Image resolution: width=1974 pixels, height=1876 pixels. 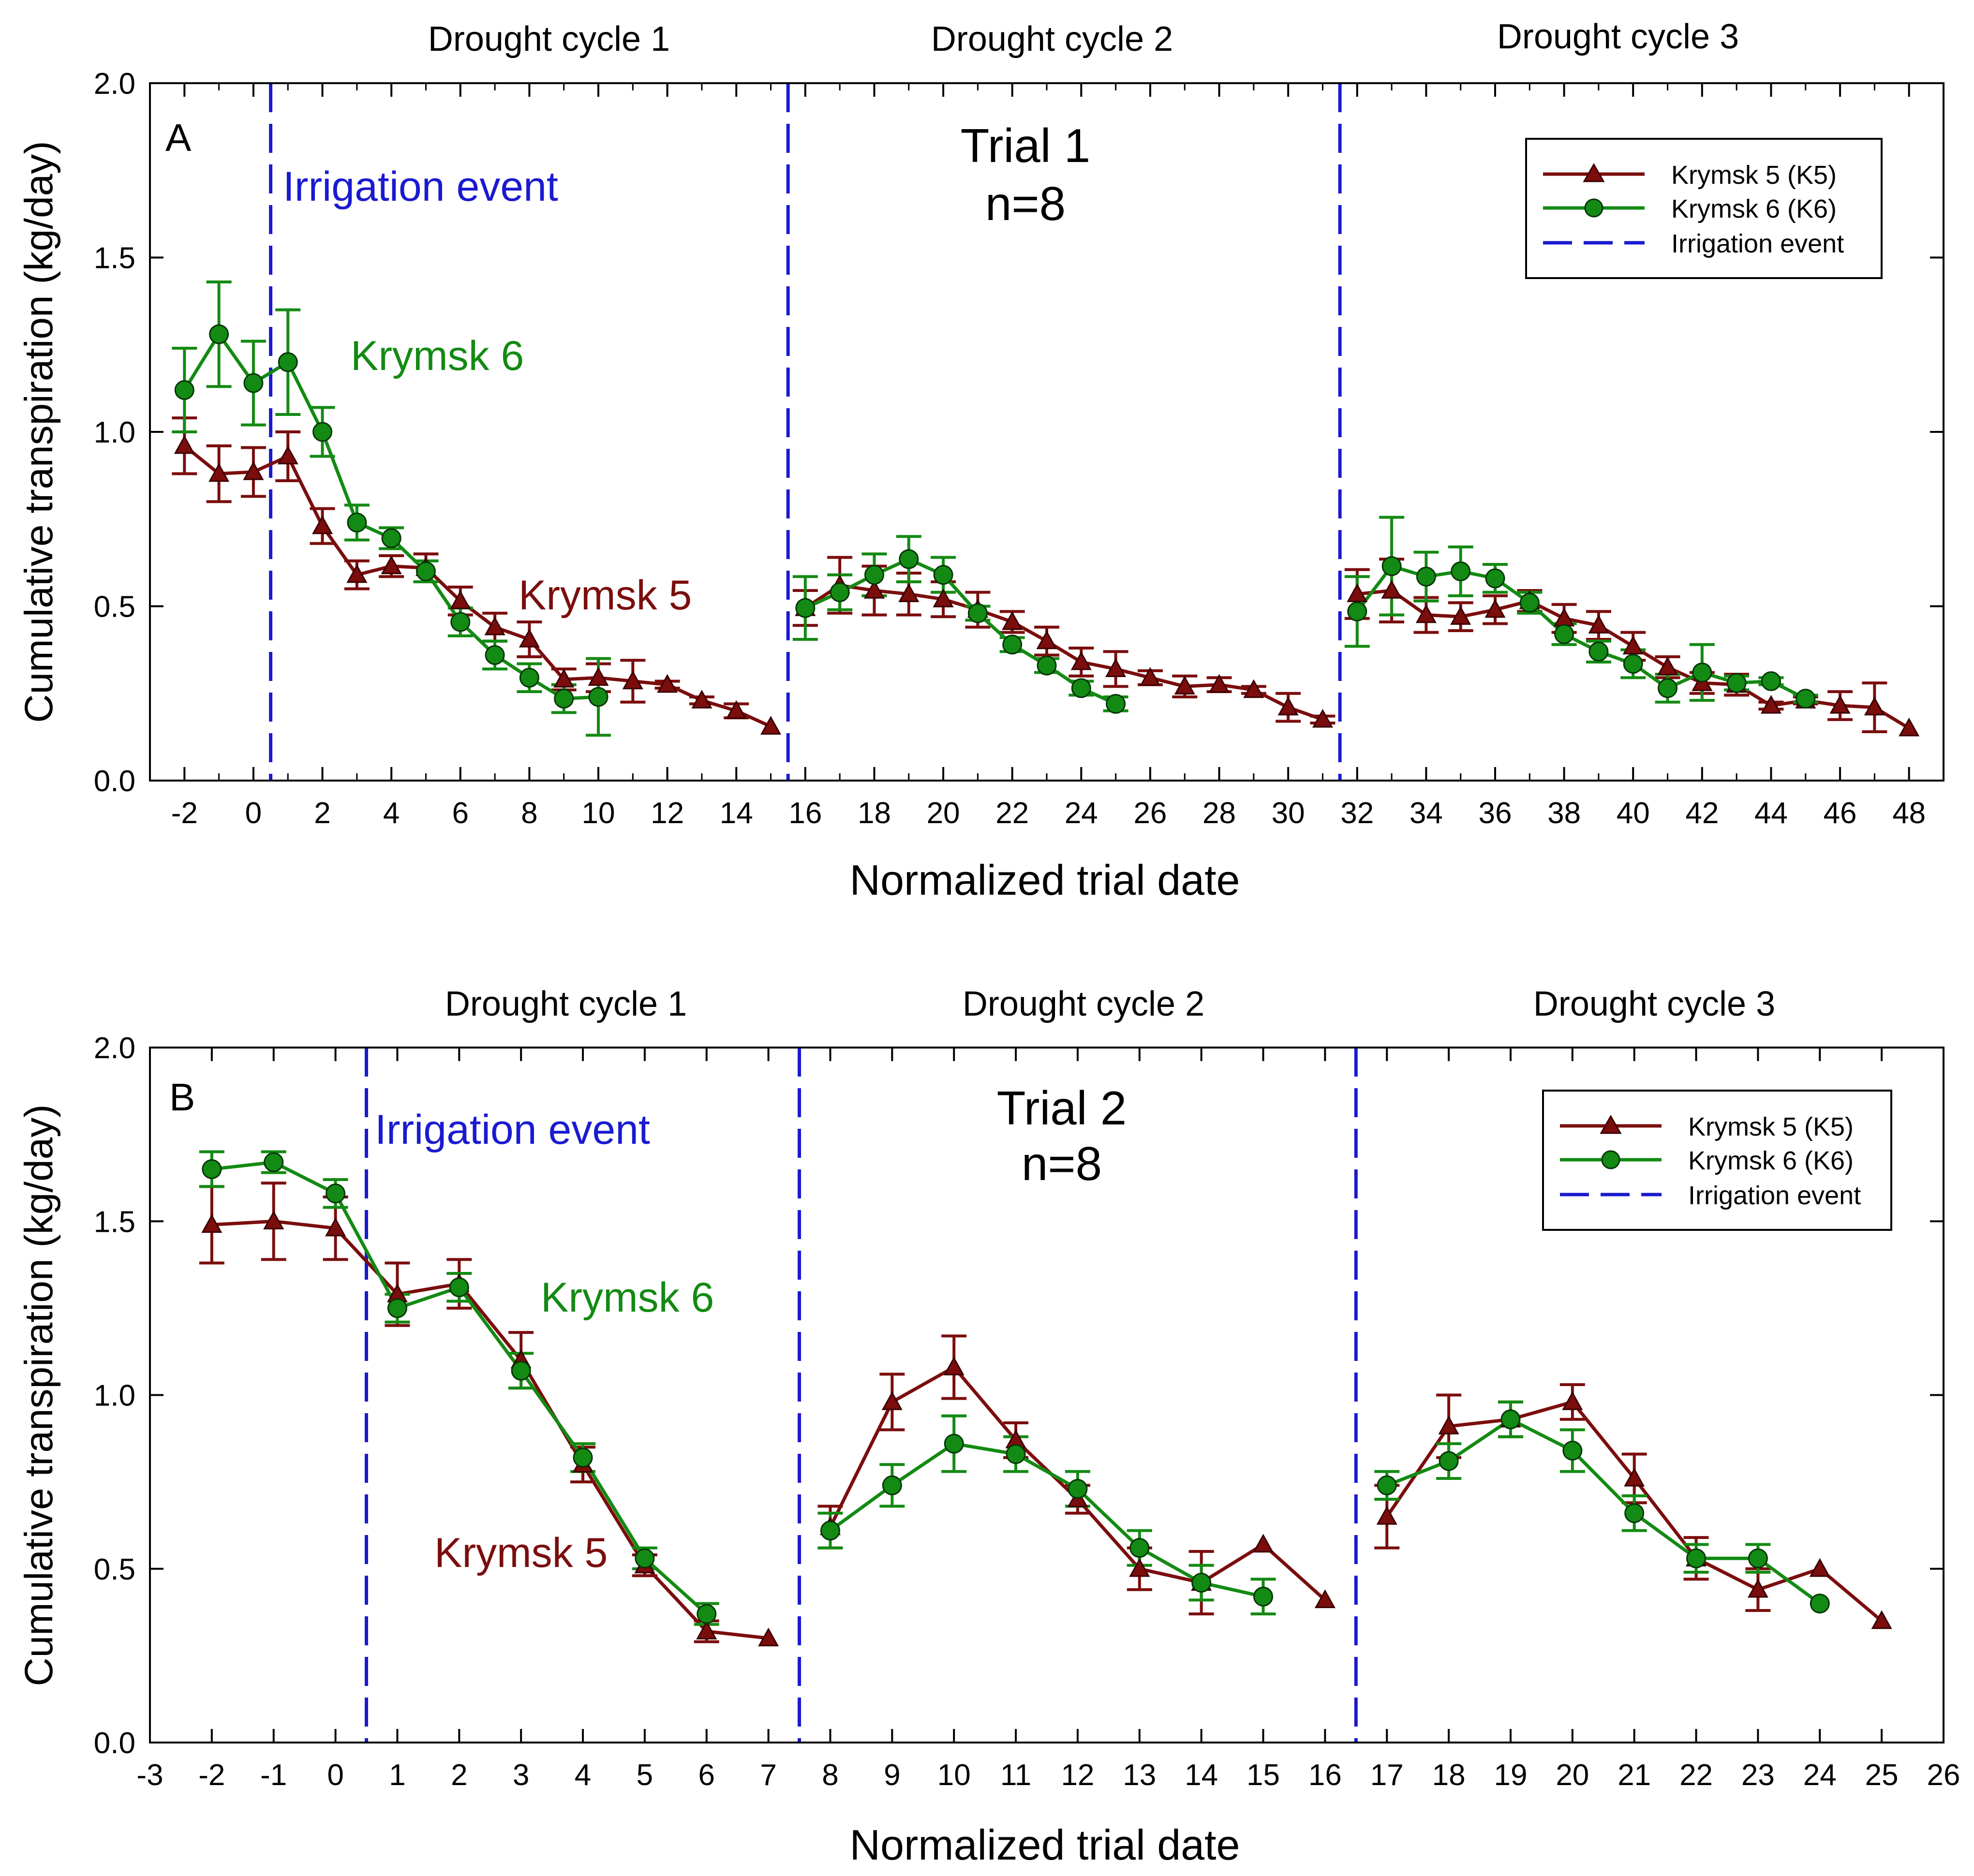 I want to click on y-tick-label: 2.0, so click(x=114, y=1048).